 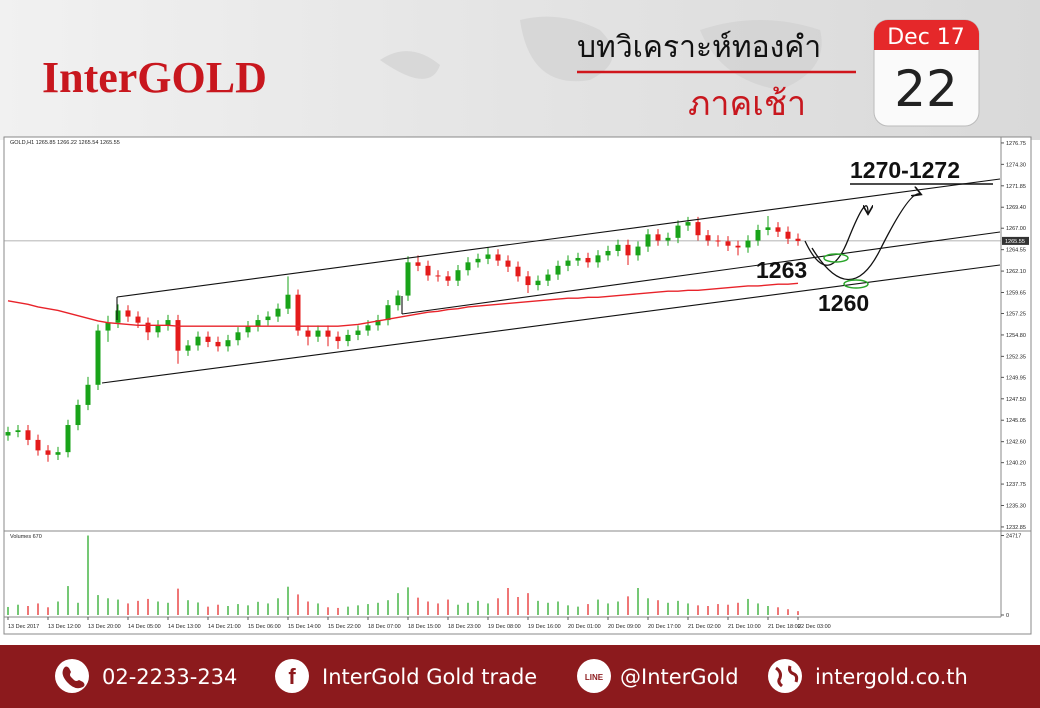 I want to click on footer-line: @InterGold, so click(x=679, y=677).